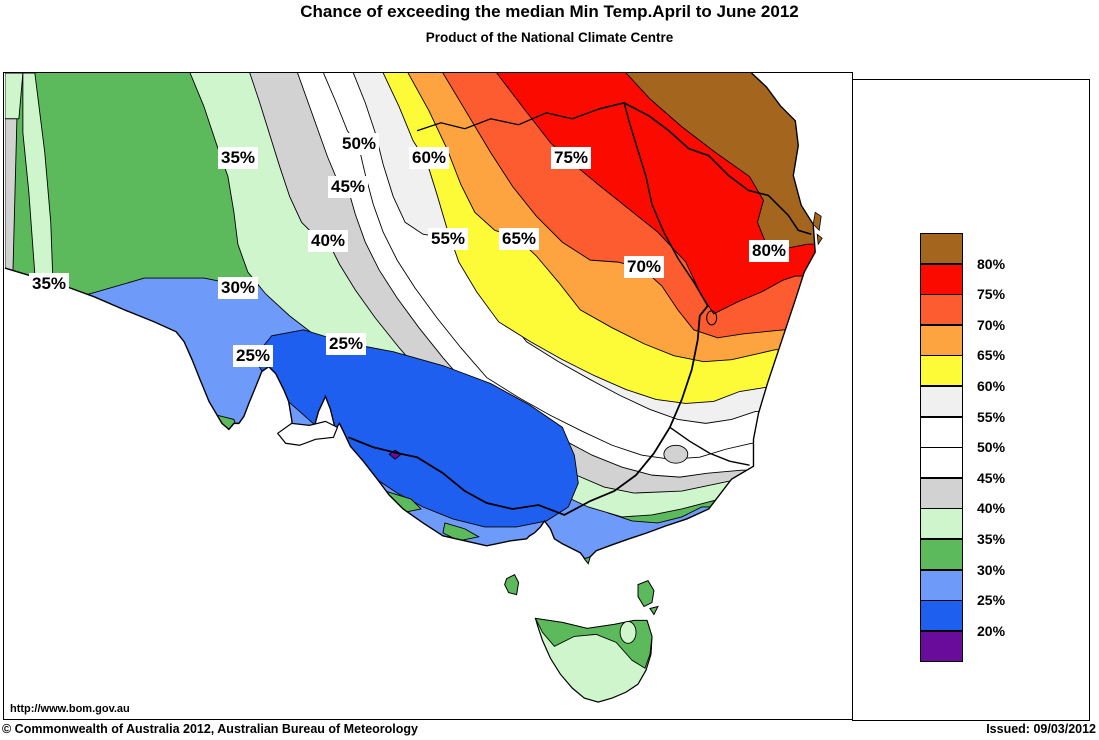 This screenshot has width=1099, height=740. What do you see at coordinates (307, 433) in the screenshot?
I see `kangaroo-island` at bounding box center [307, 433].